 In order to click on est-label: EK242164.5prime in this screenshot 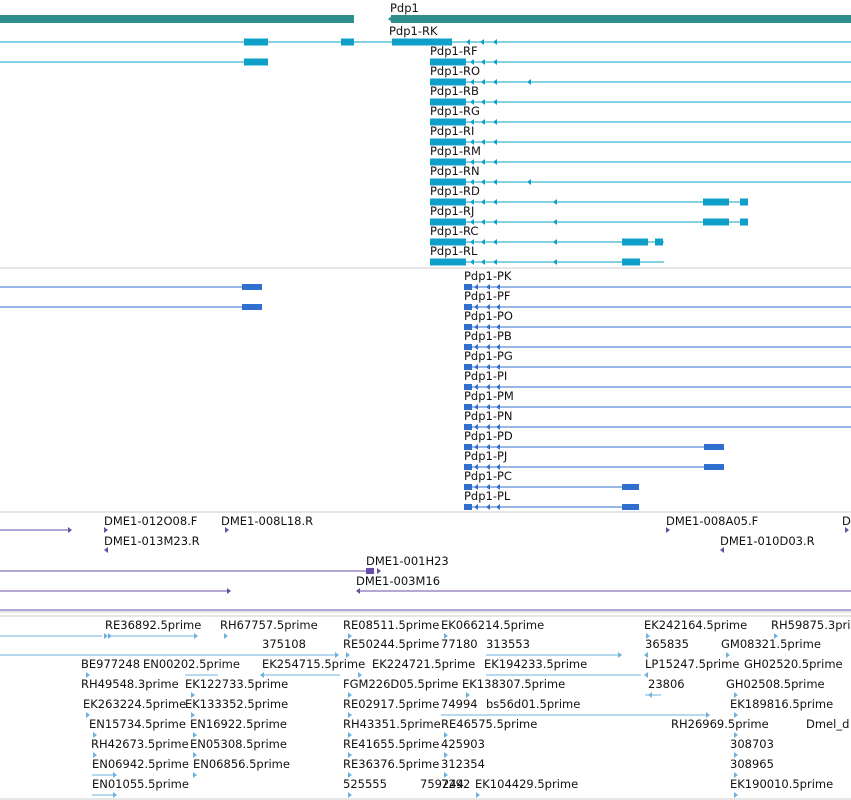, I will do `click(695, 625)`.